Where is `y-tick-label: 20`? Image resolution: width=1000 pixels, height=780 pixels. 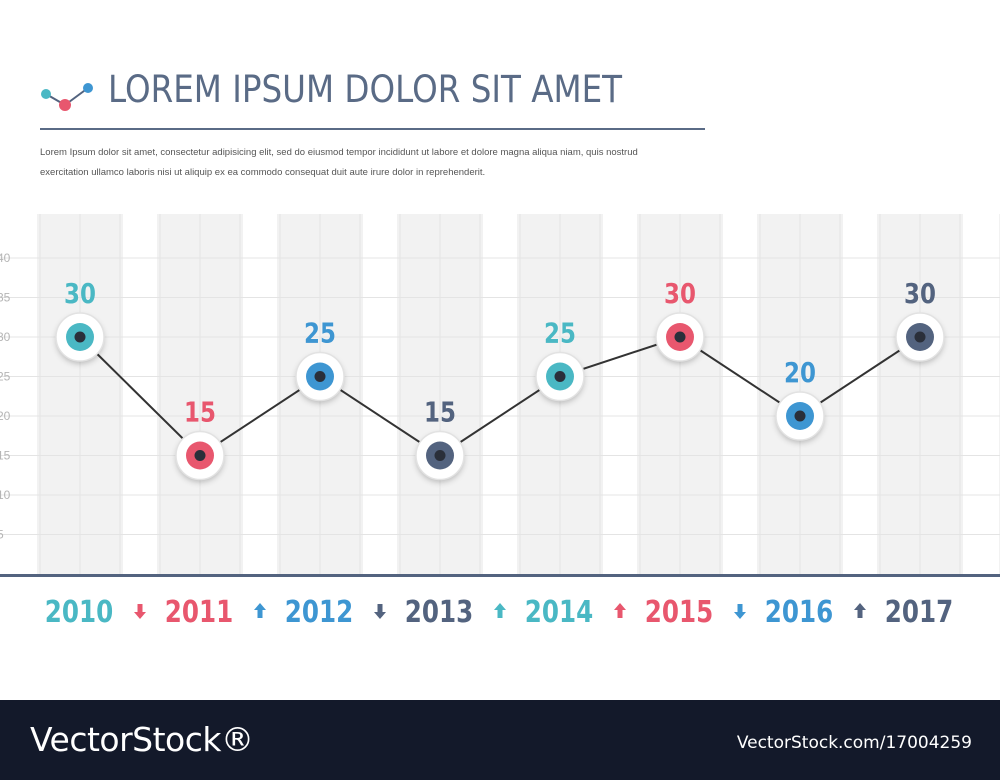 y-tick-label: 20 is located at coordinates (5, 416).